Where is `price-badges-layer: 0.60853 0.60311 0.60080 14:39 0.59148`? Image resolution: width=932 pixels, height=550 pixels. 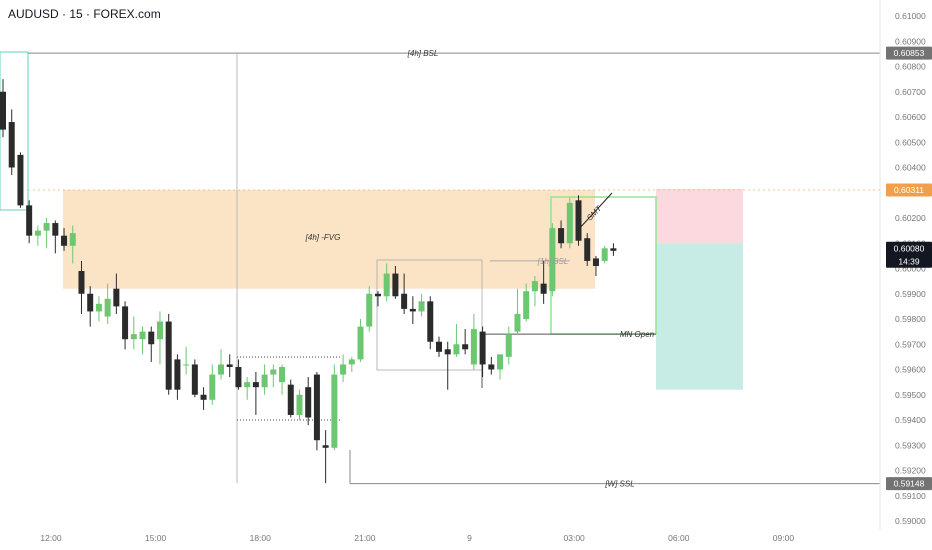
price-badges-layer: 0.60853 0.60311 0.60080 14:39 0.59148 is located at coordinates (909, 268).